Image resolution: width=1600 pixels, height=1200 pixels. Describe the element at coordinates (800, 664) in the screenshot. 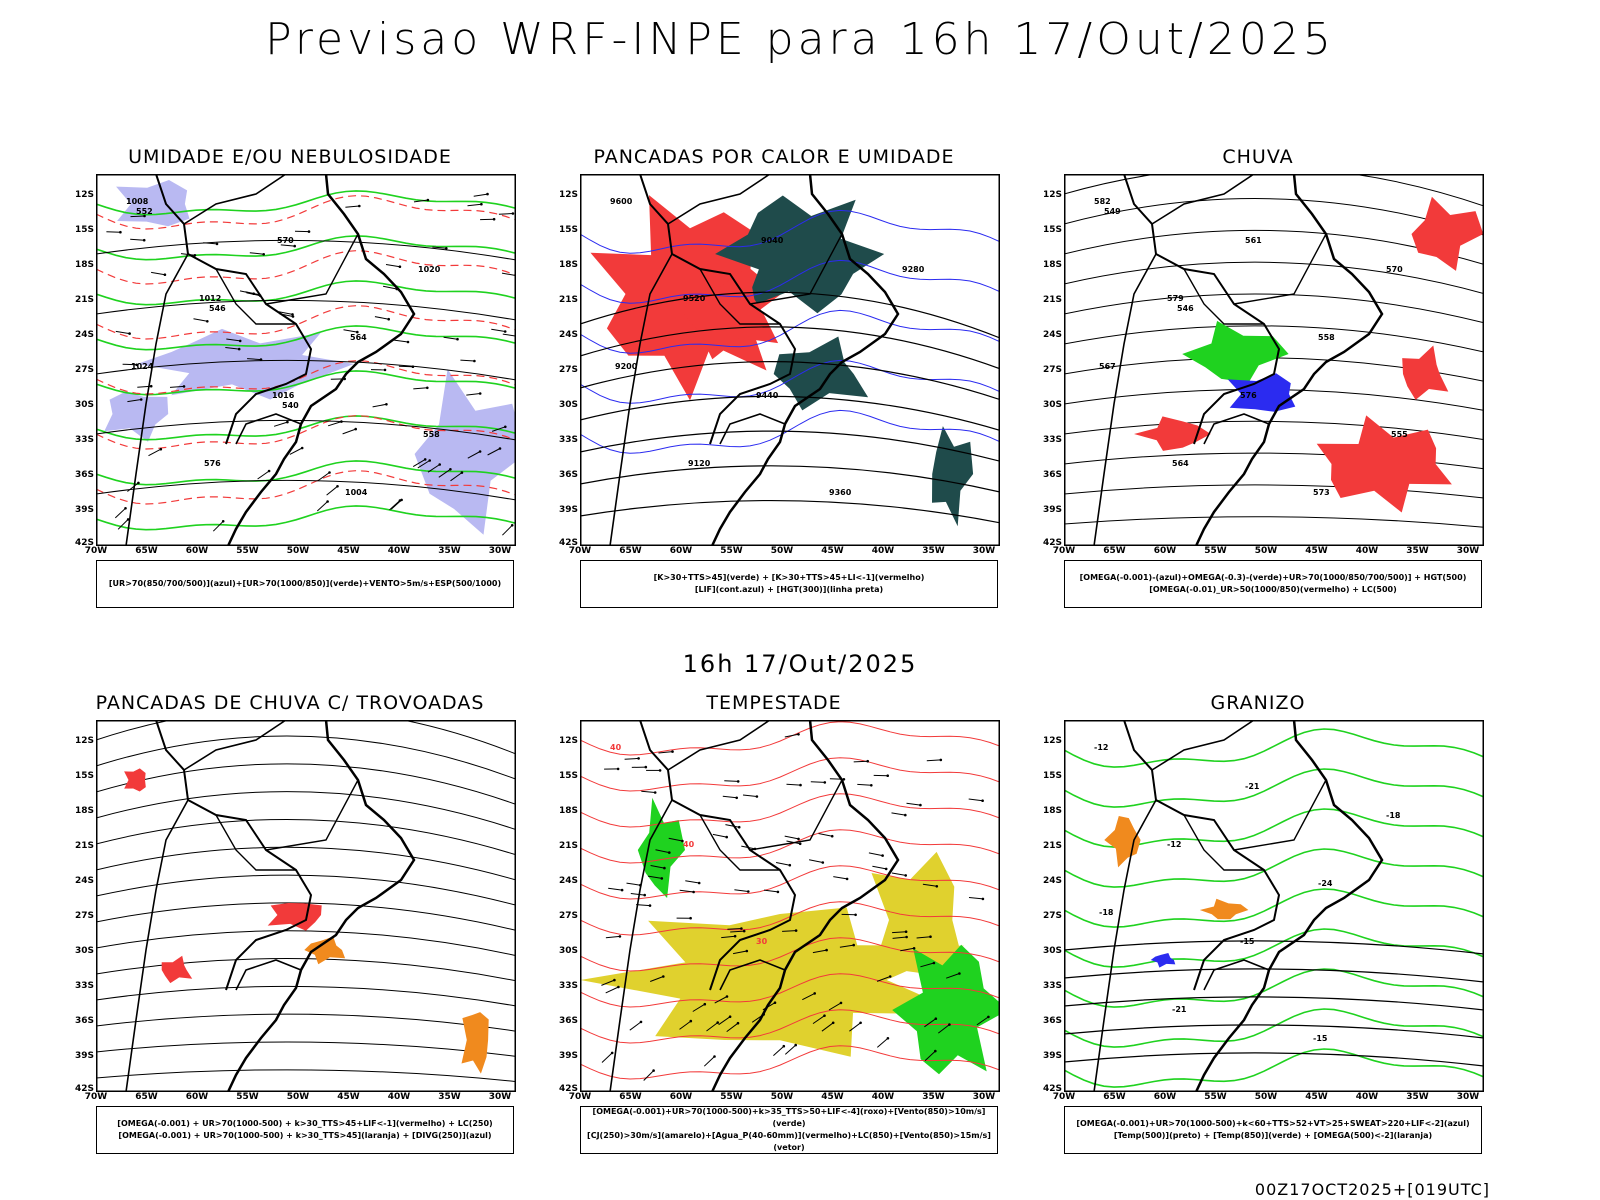

I see `forecast-time-label: 16h 17/Out/2025` at that location.